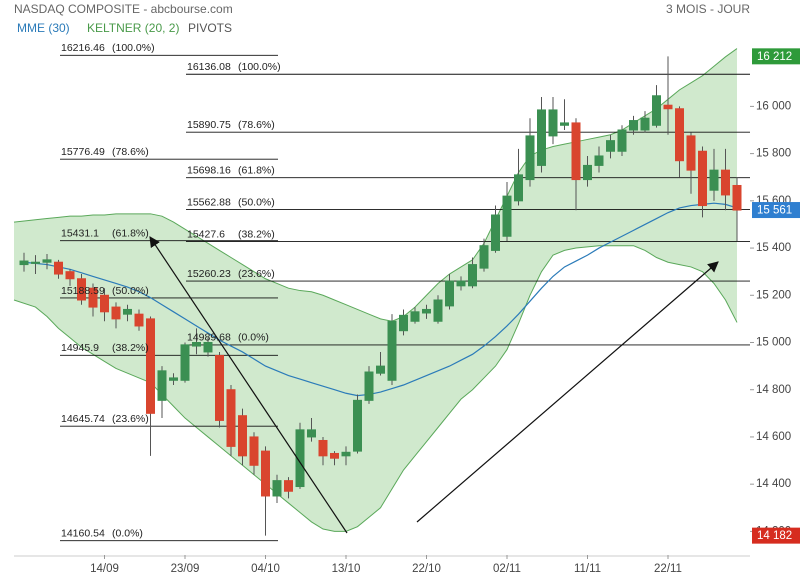 This screenshot has height=580, width=800. I want to click on legend-mme: MME (30), so click(43, 28).